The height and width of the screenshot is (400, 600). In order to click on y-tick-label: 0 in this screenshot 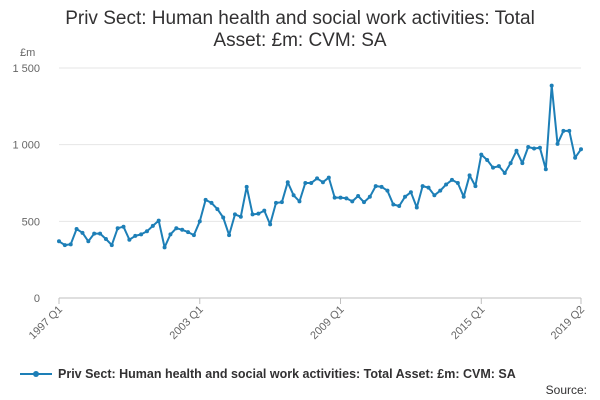, I will do `click(37, 299)`.